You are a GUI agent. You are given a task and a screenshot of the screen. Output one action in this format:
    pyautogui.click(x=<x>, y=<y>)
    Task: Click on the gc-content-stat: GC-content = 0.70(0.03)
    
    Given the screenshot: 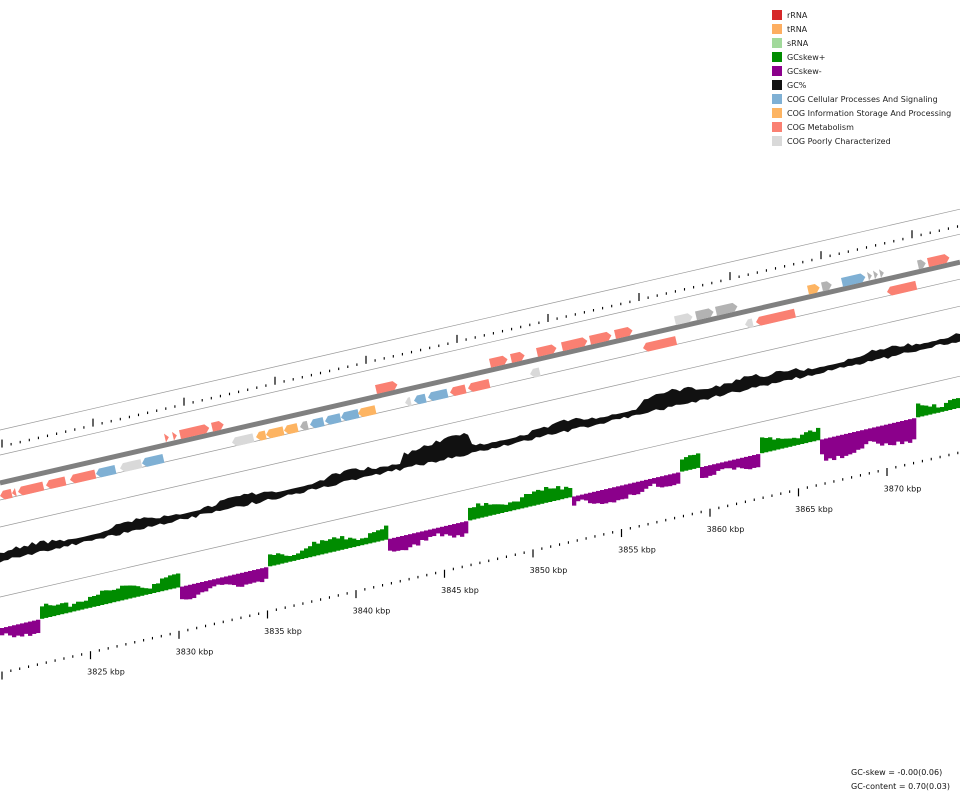 What is the action you would take?
    pyautogui.click(x=900, y=786)
    